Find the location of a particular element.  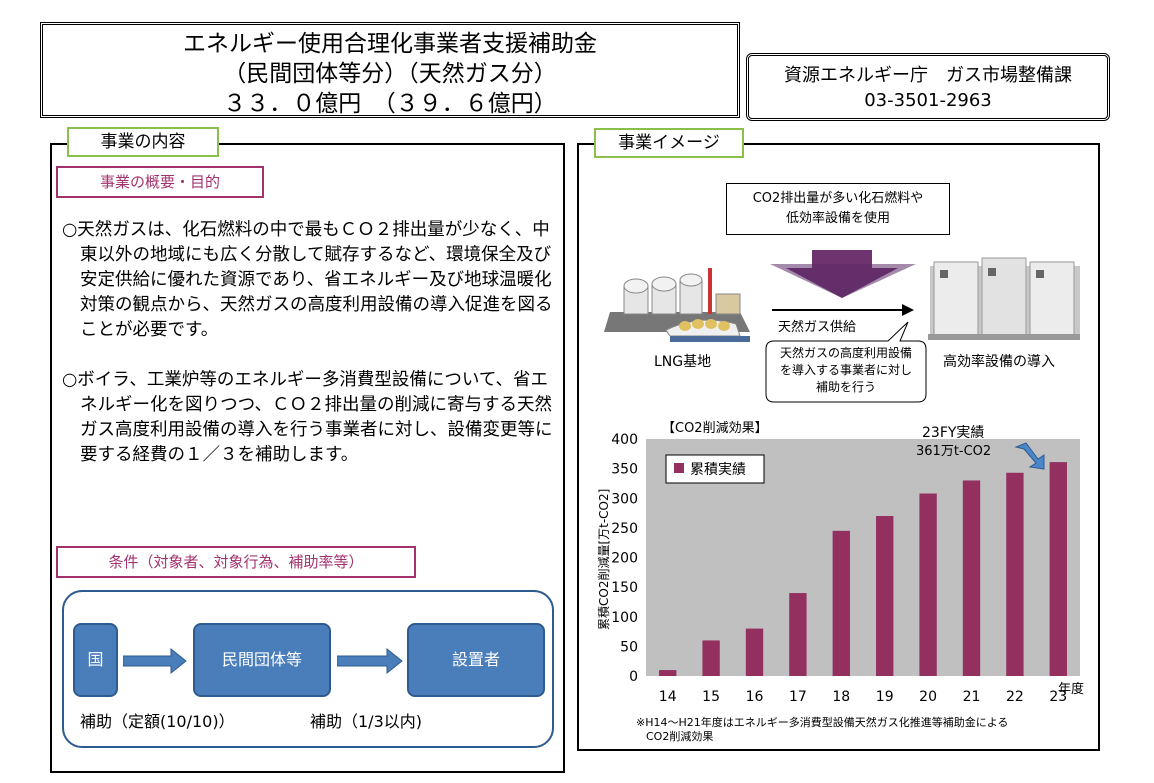

y-tick-label: 200 is located at coordinates (624, 559).